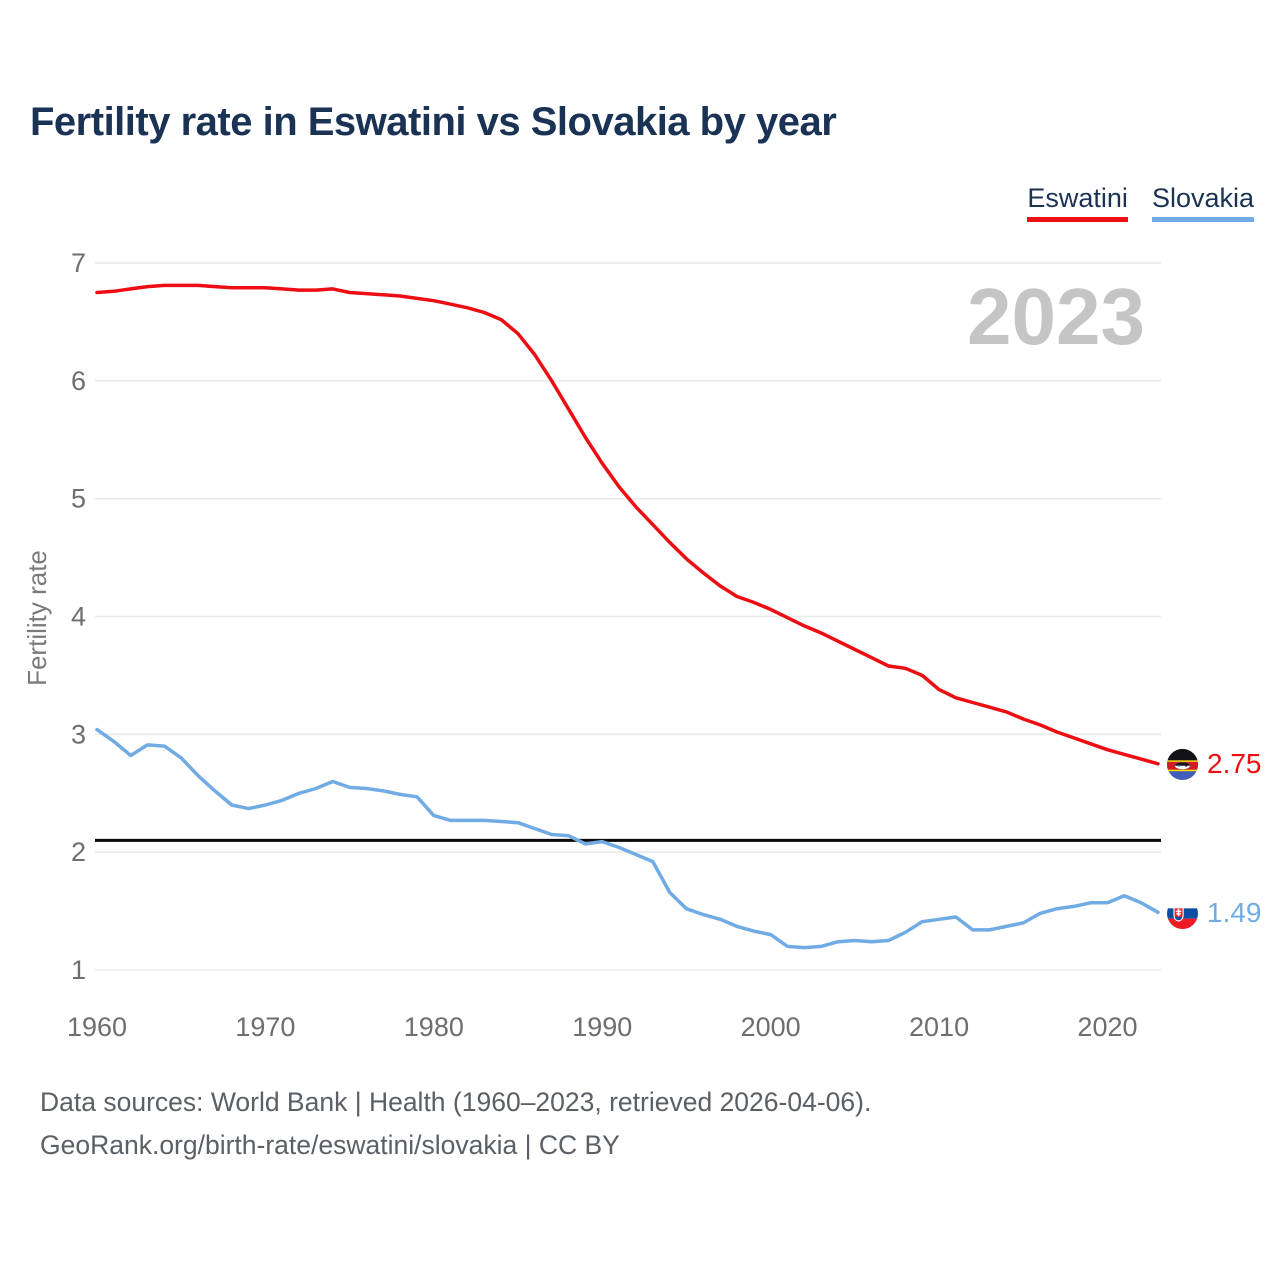 This screenshot has width=1280, height=1280. Describe the element at coordinates (1202, 202) in the screenshot. I see `legend-item-slovakia: Slovakia` at that location.